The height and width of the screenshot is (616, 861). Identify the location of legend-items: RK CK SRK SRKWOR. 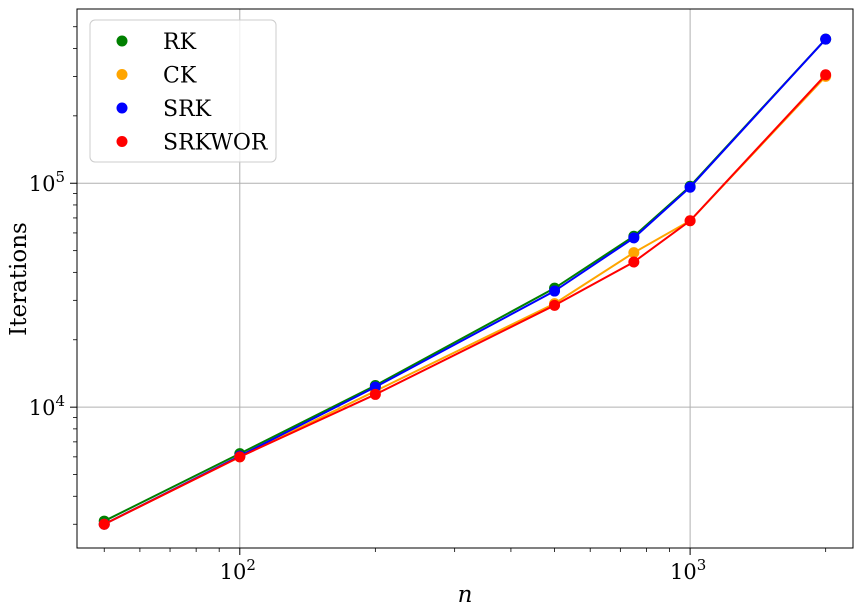
(192, 93).